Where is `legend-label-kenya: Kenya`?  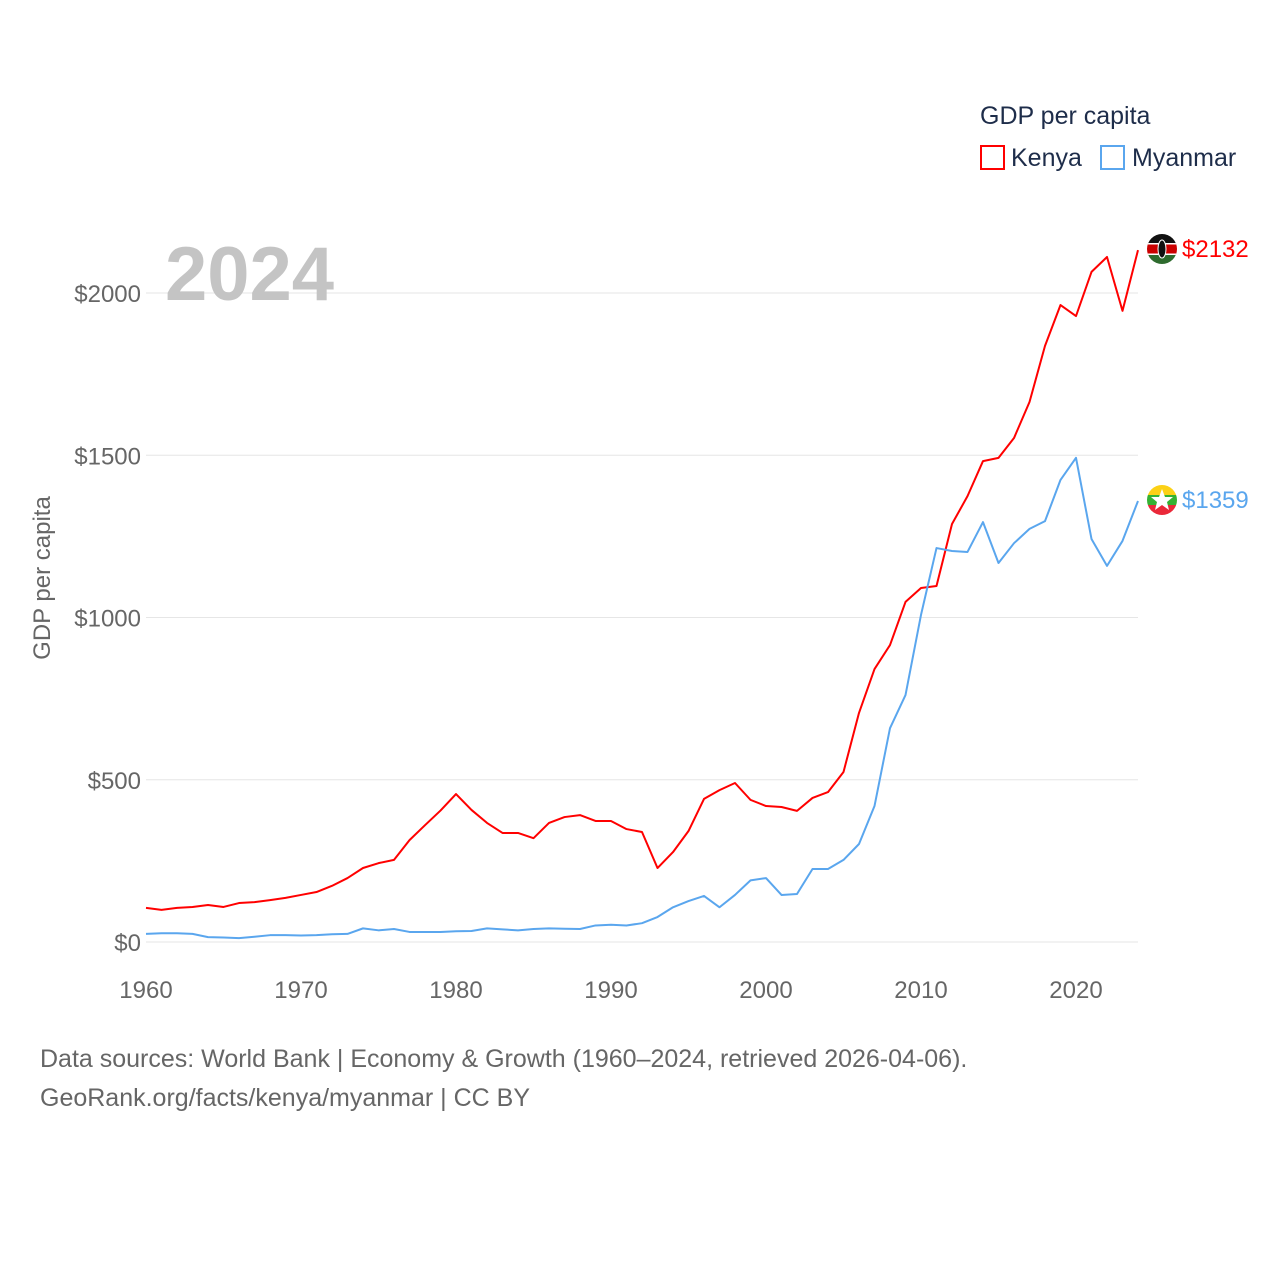 legend-label-kenya: Kenya is located at coordinates (1046, 158).